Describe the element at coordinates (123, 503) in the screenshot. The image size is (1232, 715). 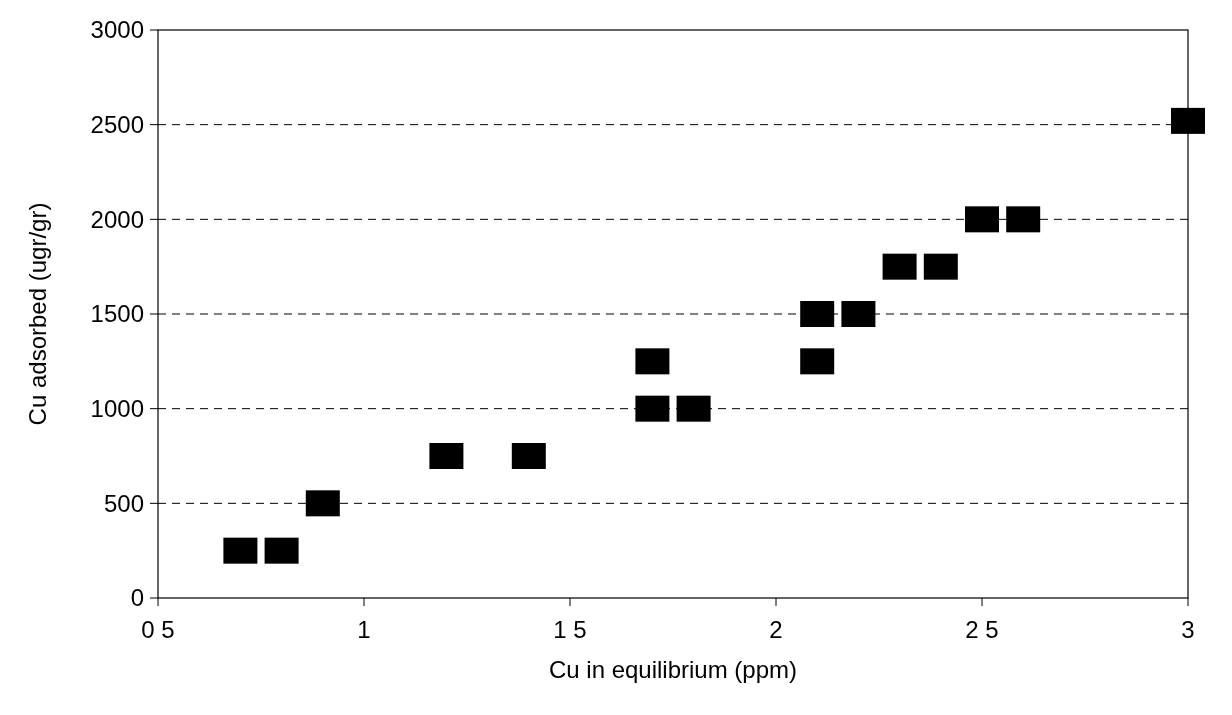
I see `y-tick-label: 500` at that location.